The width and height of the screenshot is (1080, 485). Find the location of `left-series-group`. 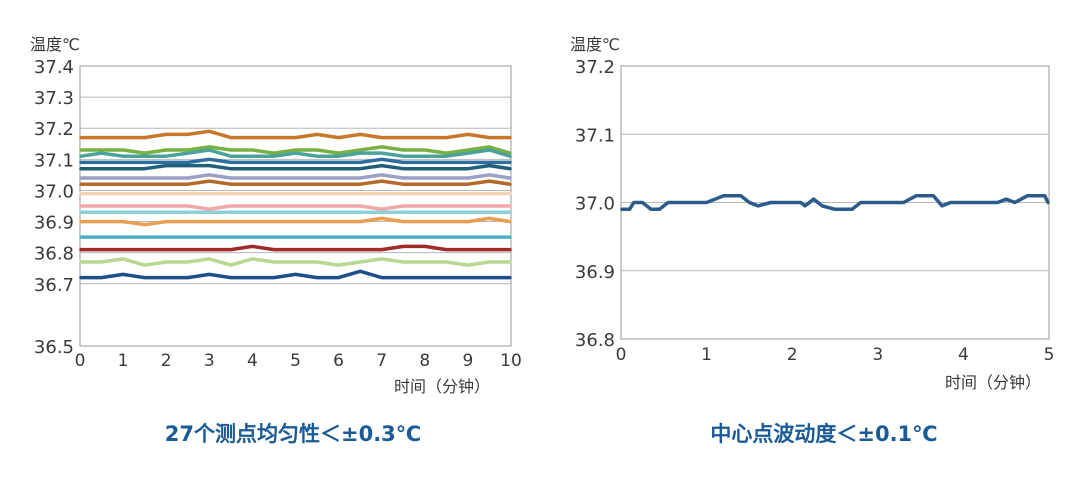

left-series-group is located at coordinates (295, 204).